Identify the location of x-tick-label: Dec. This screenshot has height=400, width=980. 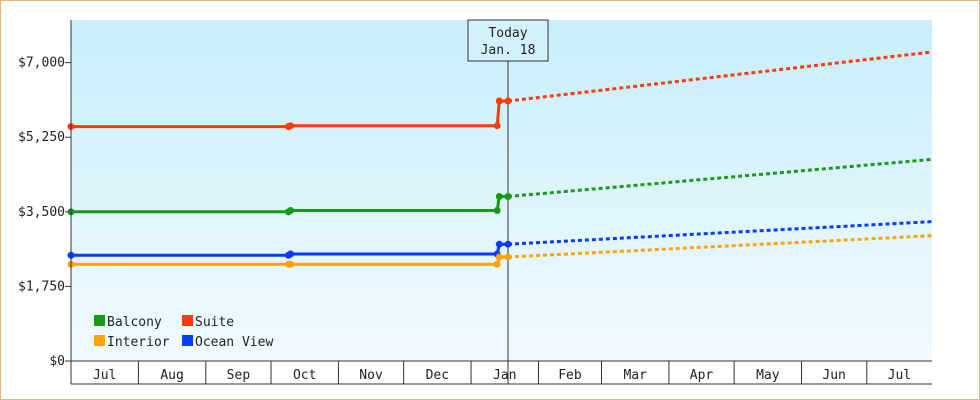
(437, 375).